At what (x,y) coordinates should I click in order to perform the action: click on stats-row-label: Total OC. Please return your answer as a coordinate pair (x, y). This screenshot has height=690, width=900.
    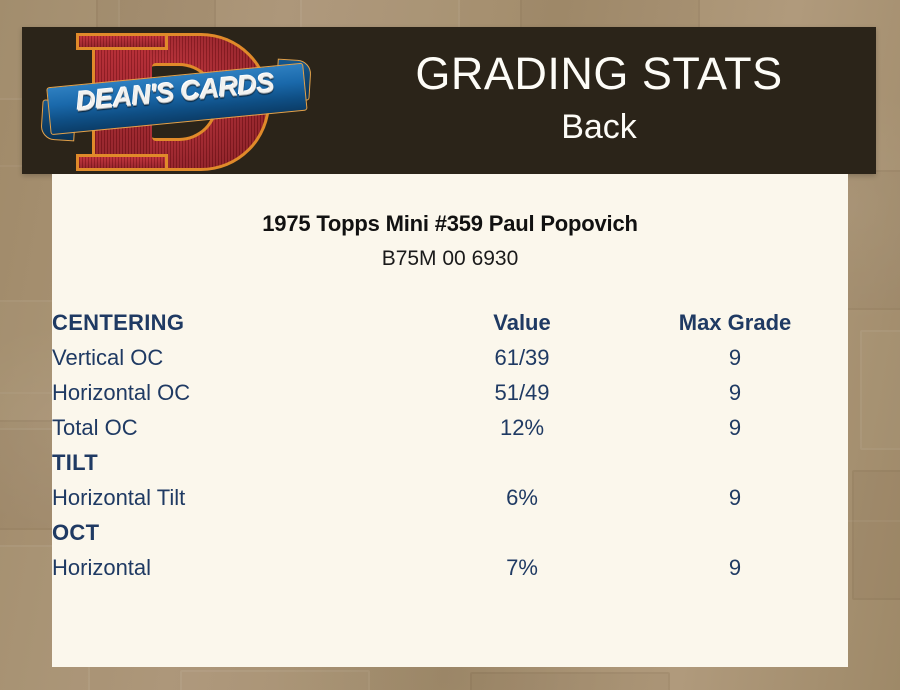
    Looking at the image, I should click on (95, 427).